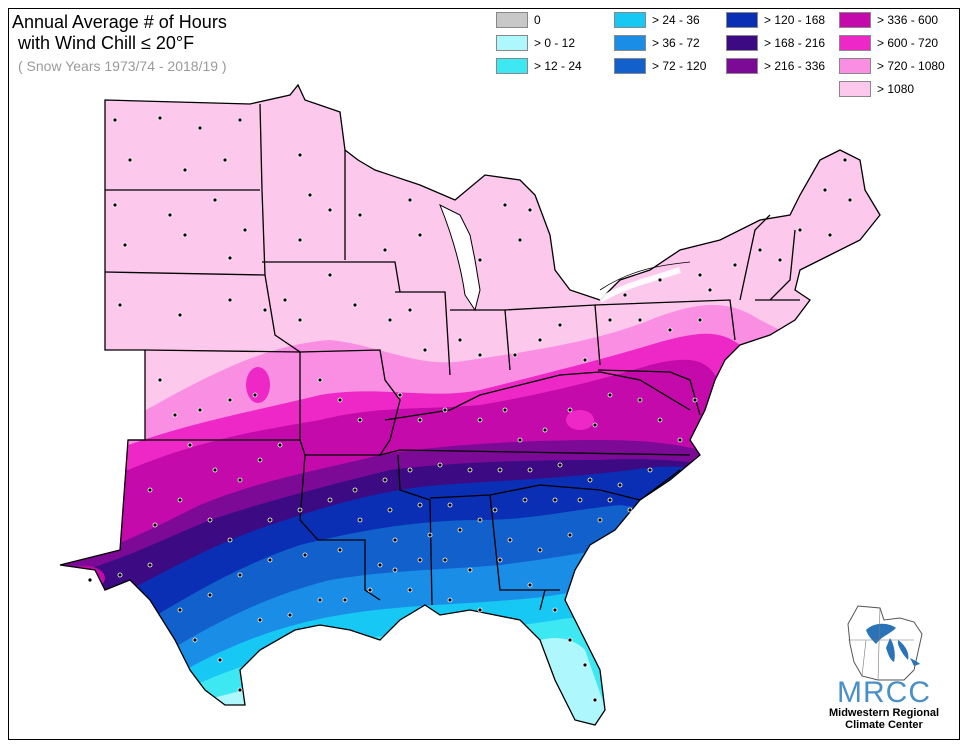  I want to click on legend-item: > 1080, so click(876, 89).